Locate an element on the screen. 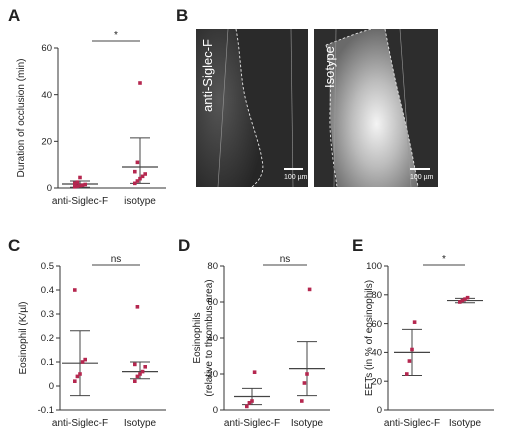  y-tick-label-d: 60 is located at coordinates (212, 302).